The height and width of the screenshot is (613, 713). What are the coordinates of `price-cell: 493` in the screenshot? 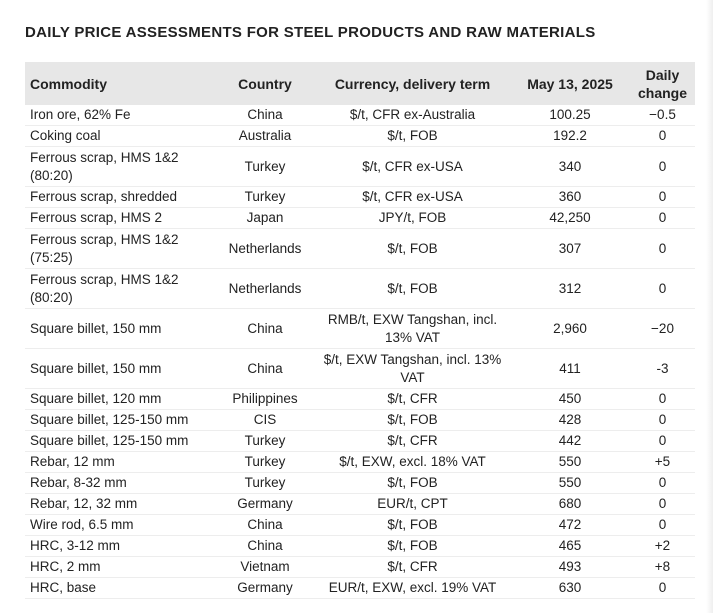 It's located at (570, 567).